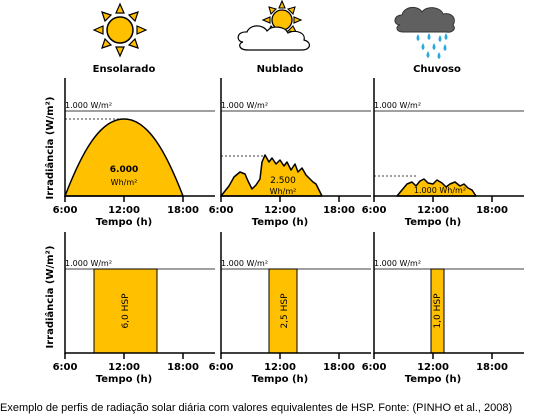 This screenshot has width=560, height=417. Describe the element at coordinates (285, 311) in the screenshot. I see `hsp-label-cloudy: 2,5 HSP` at that location.